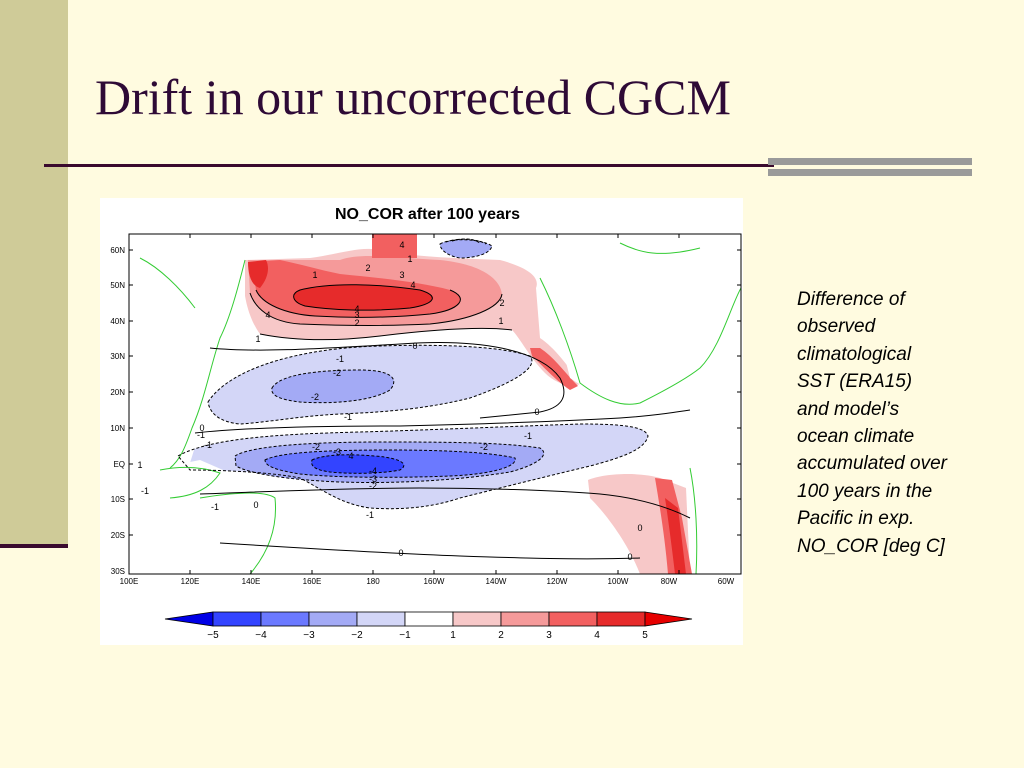 This screenshot has height=768, width=1024. I want to click on lat-label: 20S, so click(118, 535).